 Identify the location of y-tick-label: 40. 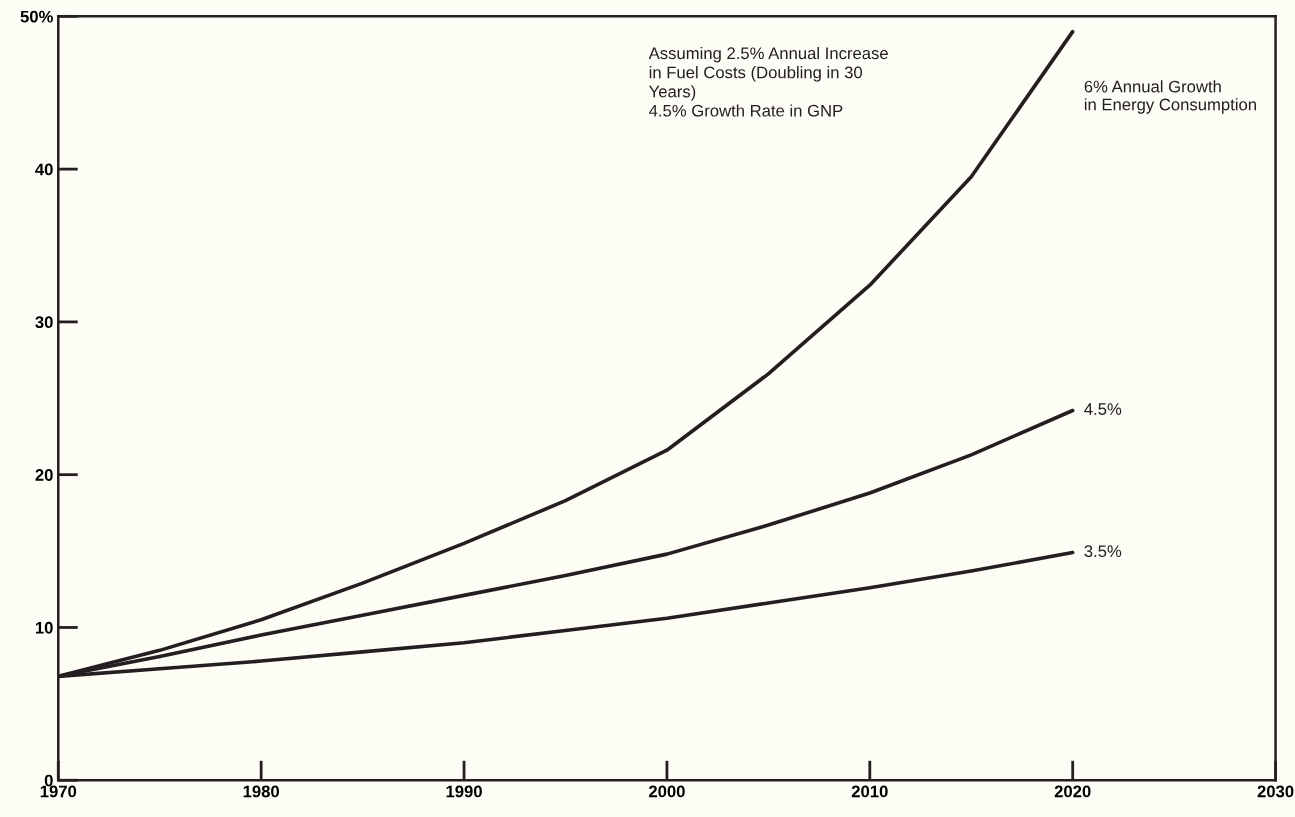
(44, 169).